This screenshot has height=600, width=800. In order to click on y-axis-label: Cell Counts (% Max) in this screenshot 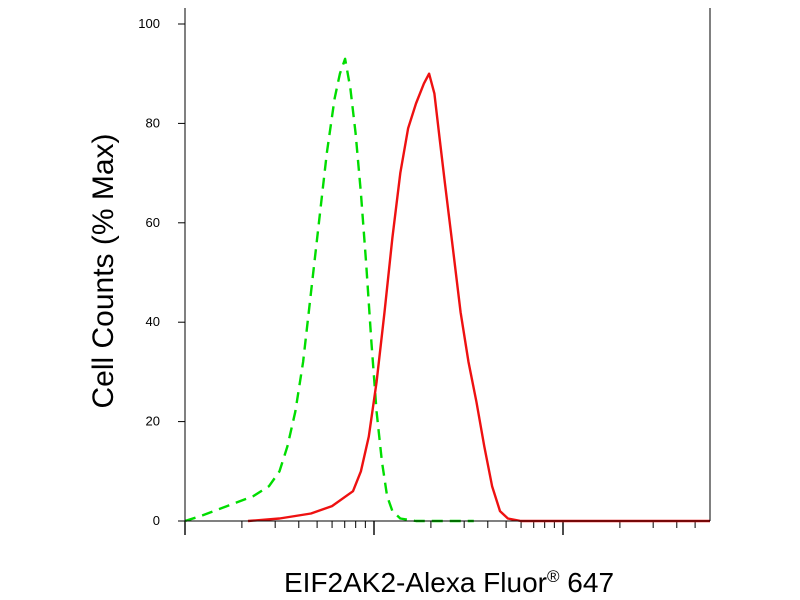, I will do `click(103, 270)`.